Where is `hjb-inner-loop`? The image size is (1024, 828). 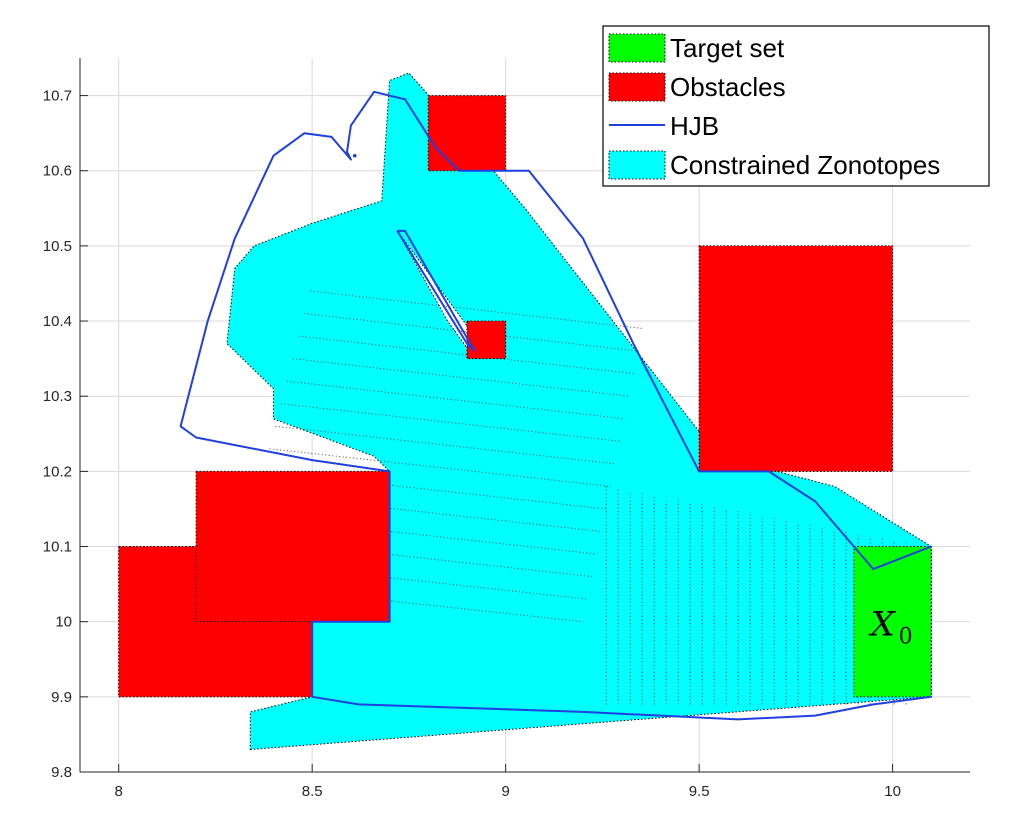
hjb-inner-loop is located at coordinates (436, 290).